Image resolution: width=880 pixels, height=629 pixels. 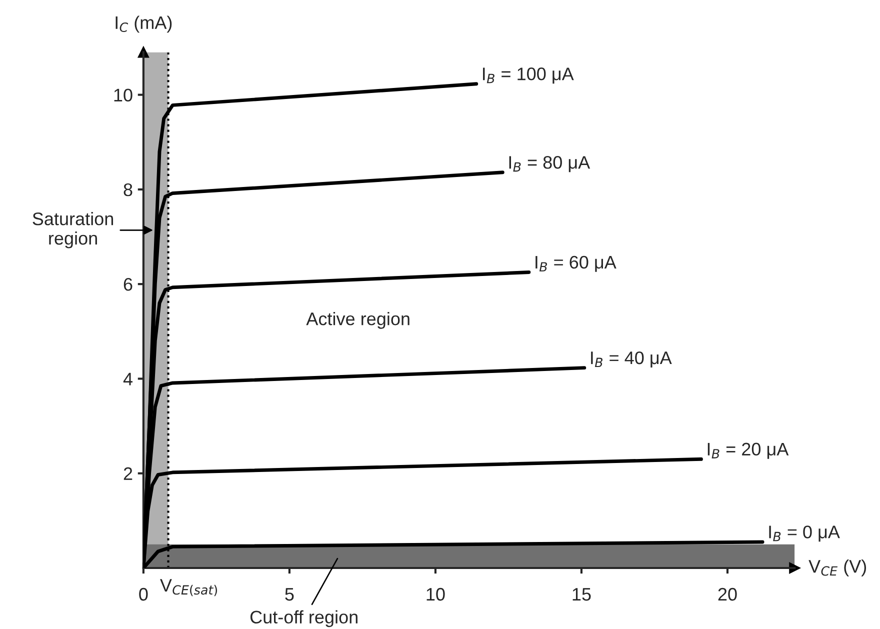 I want to click on series-label: I$_{B}$ = 100 μA, so click(x=528, y=76).